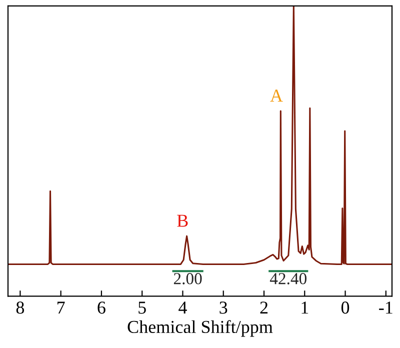 This screenshot has width=400, height=348. I want to click on x-tick-label: 1, so click(305, 308).